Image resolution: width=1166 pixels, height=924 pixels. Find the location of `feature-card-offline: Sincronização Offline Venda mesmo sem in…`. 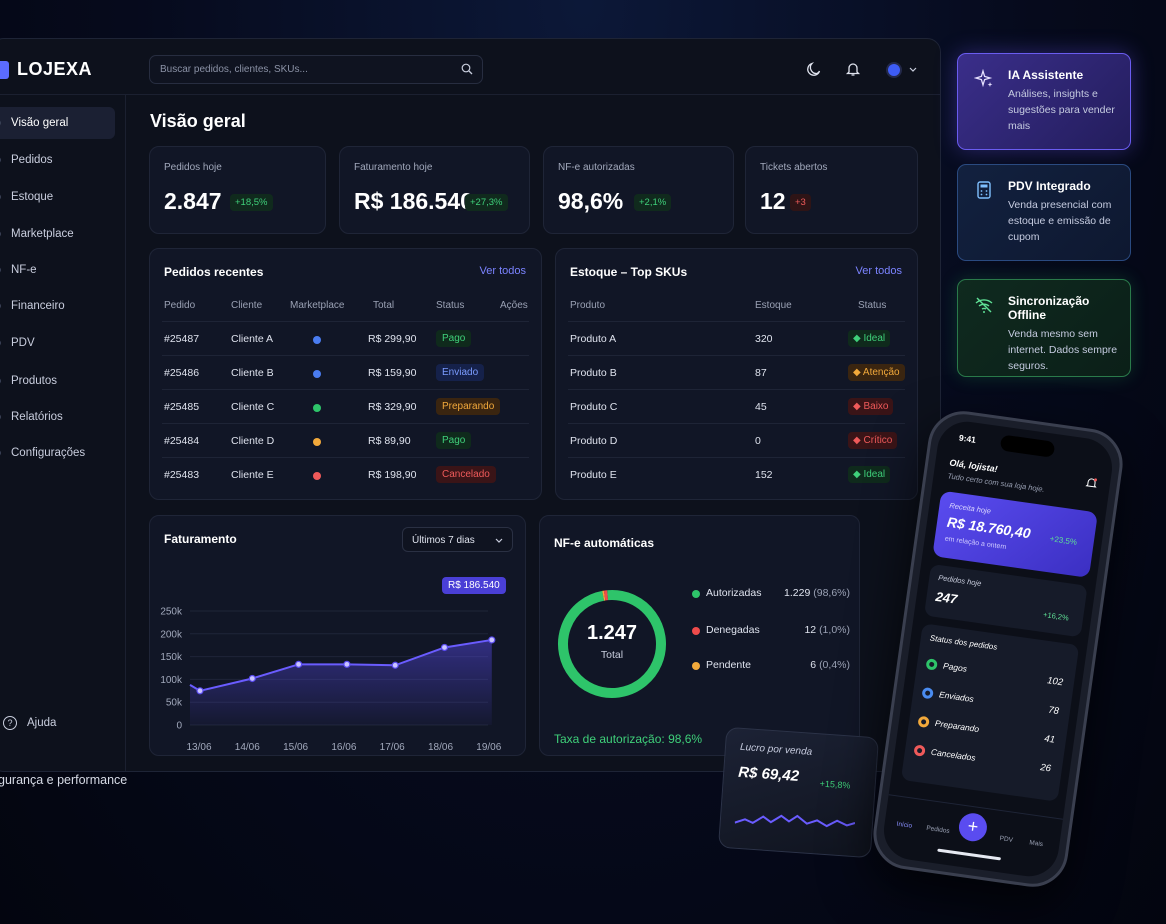

feature-card-offline: Sincronização Offline Venda mesmo sem in… is located at coordinates (1044, 328).